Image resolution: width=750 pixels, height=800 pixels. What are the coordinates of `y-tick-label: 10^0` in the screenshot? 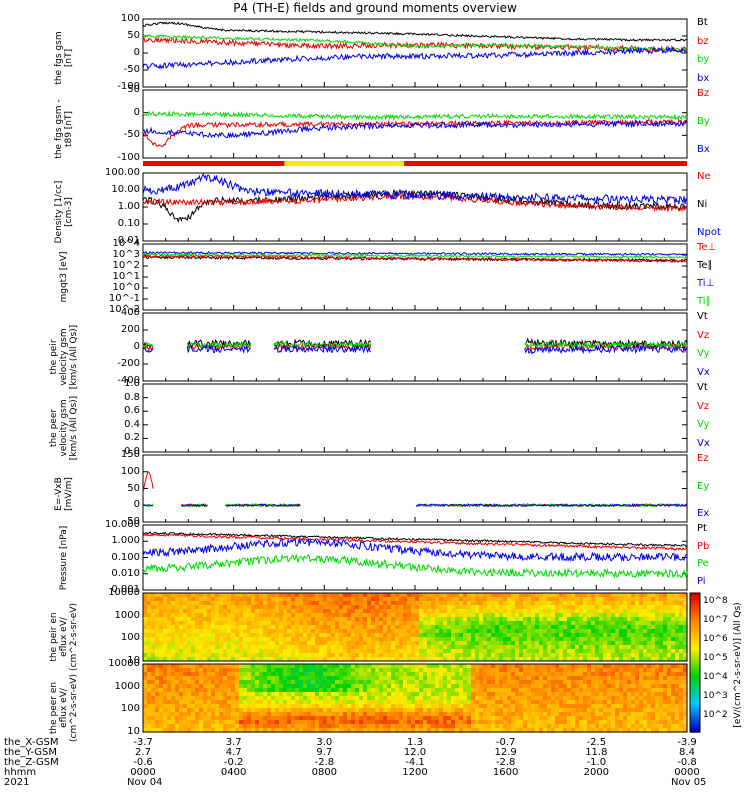 It's located at (126, 287).